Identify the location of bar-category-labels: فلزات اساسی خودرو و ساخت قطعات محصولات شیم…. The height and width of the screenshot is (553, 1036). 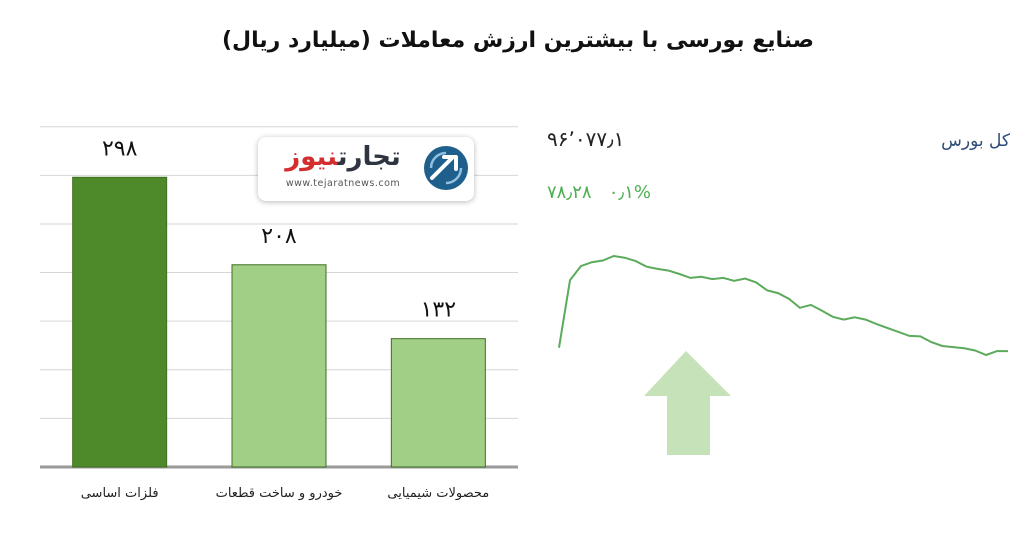
(285, 493).